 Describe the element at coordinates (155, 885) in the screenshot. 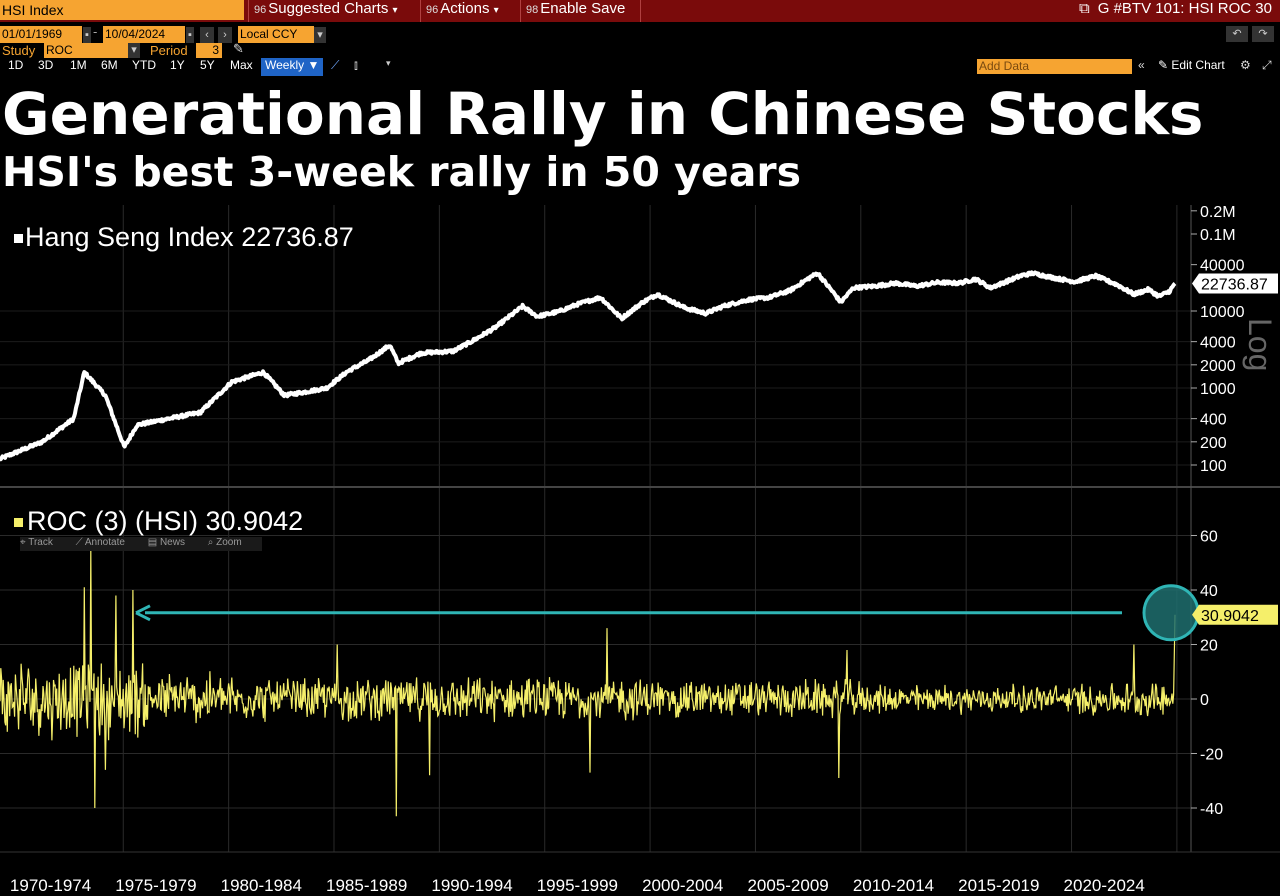

I see `x-tick-label: 1975-1979` at that location.